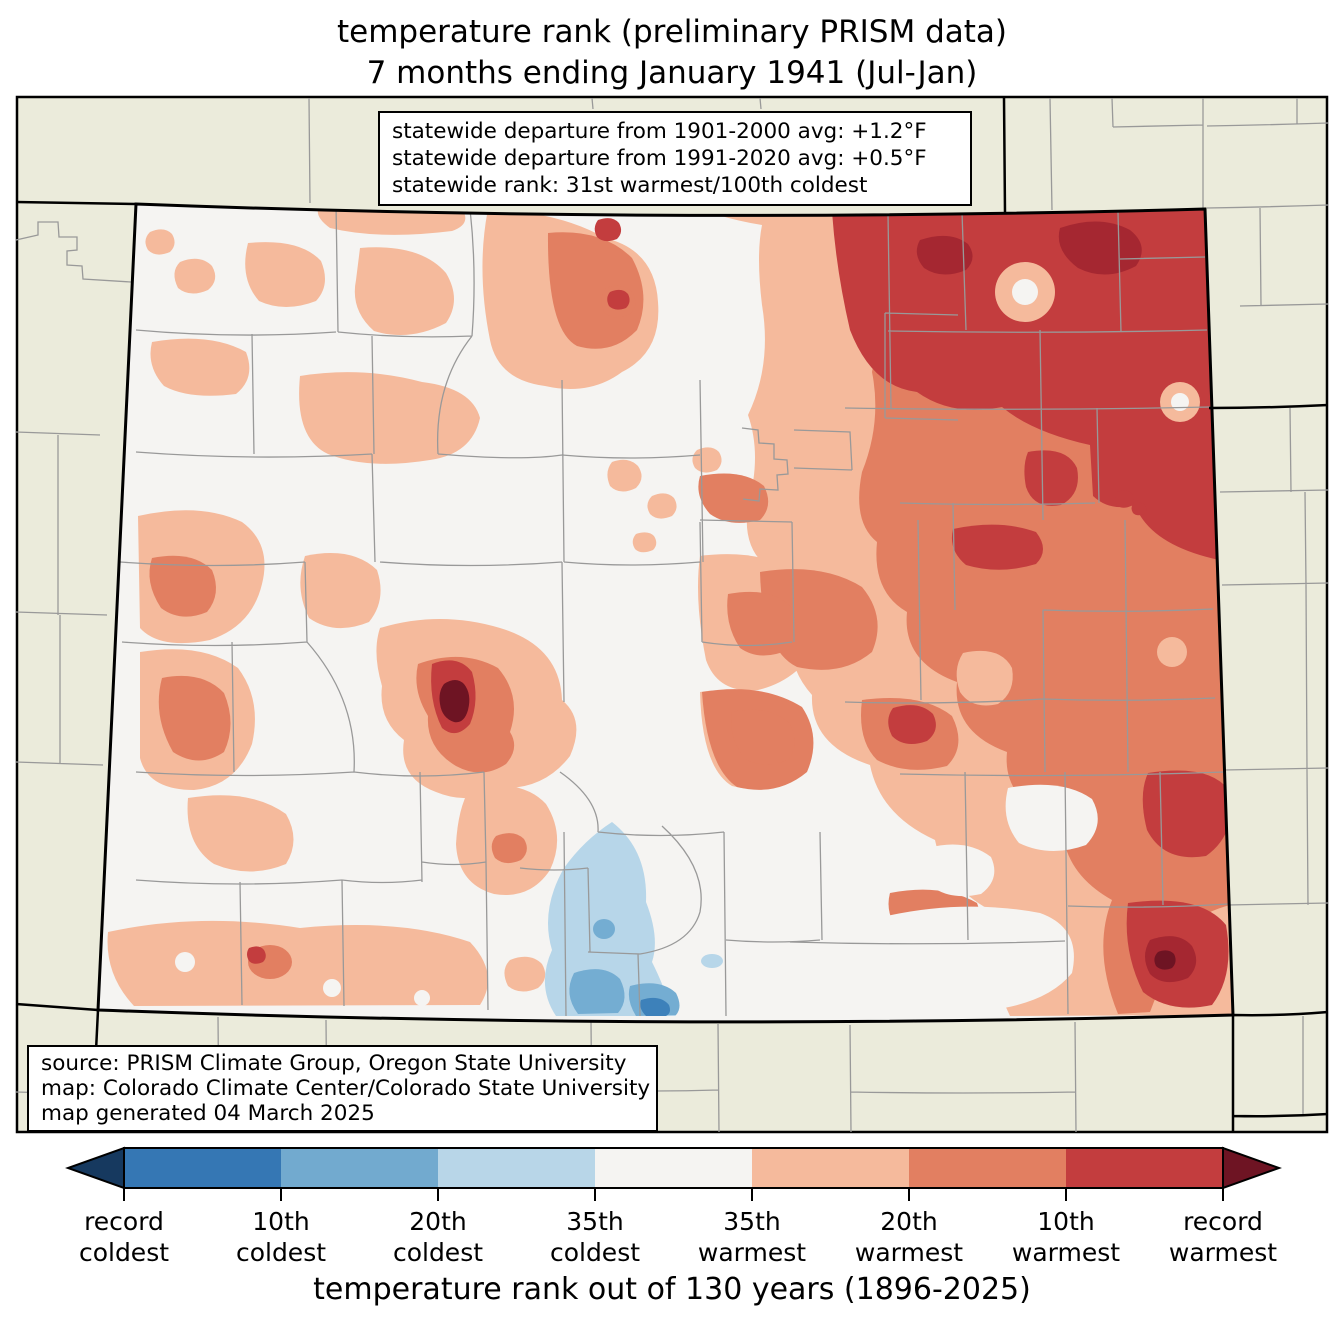  Describe the element at coordinates (909, 1237) in the screenshot. I see `cb-label-20th-warmest: 20th warmest` at that location.